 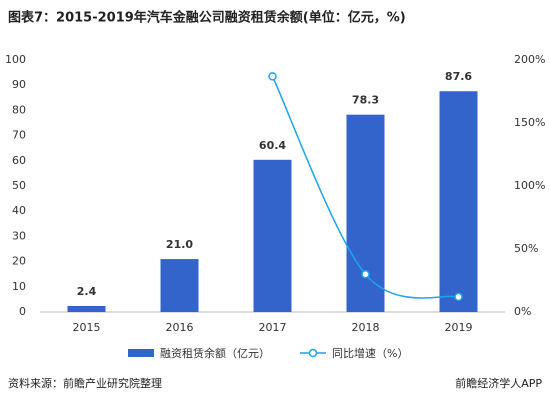 What do you see at coordinates (19, 210) in the screenshot?
I see `y-tick-label: 40` at bounding box center [19, 210].